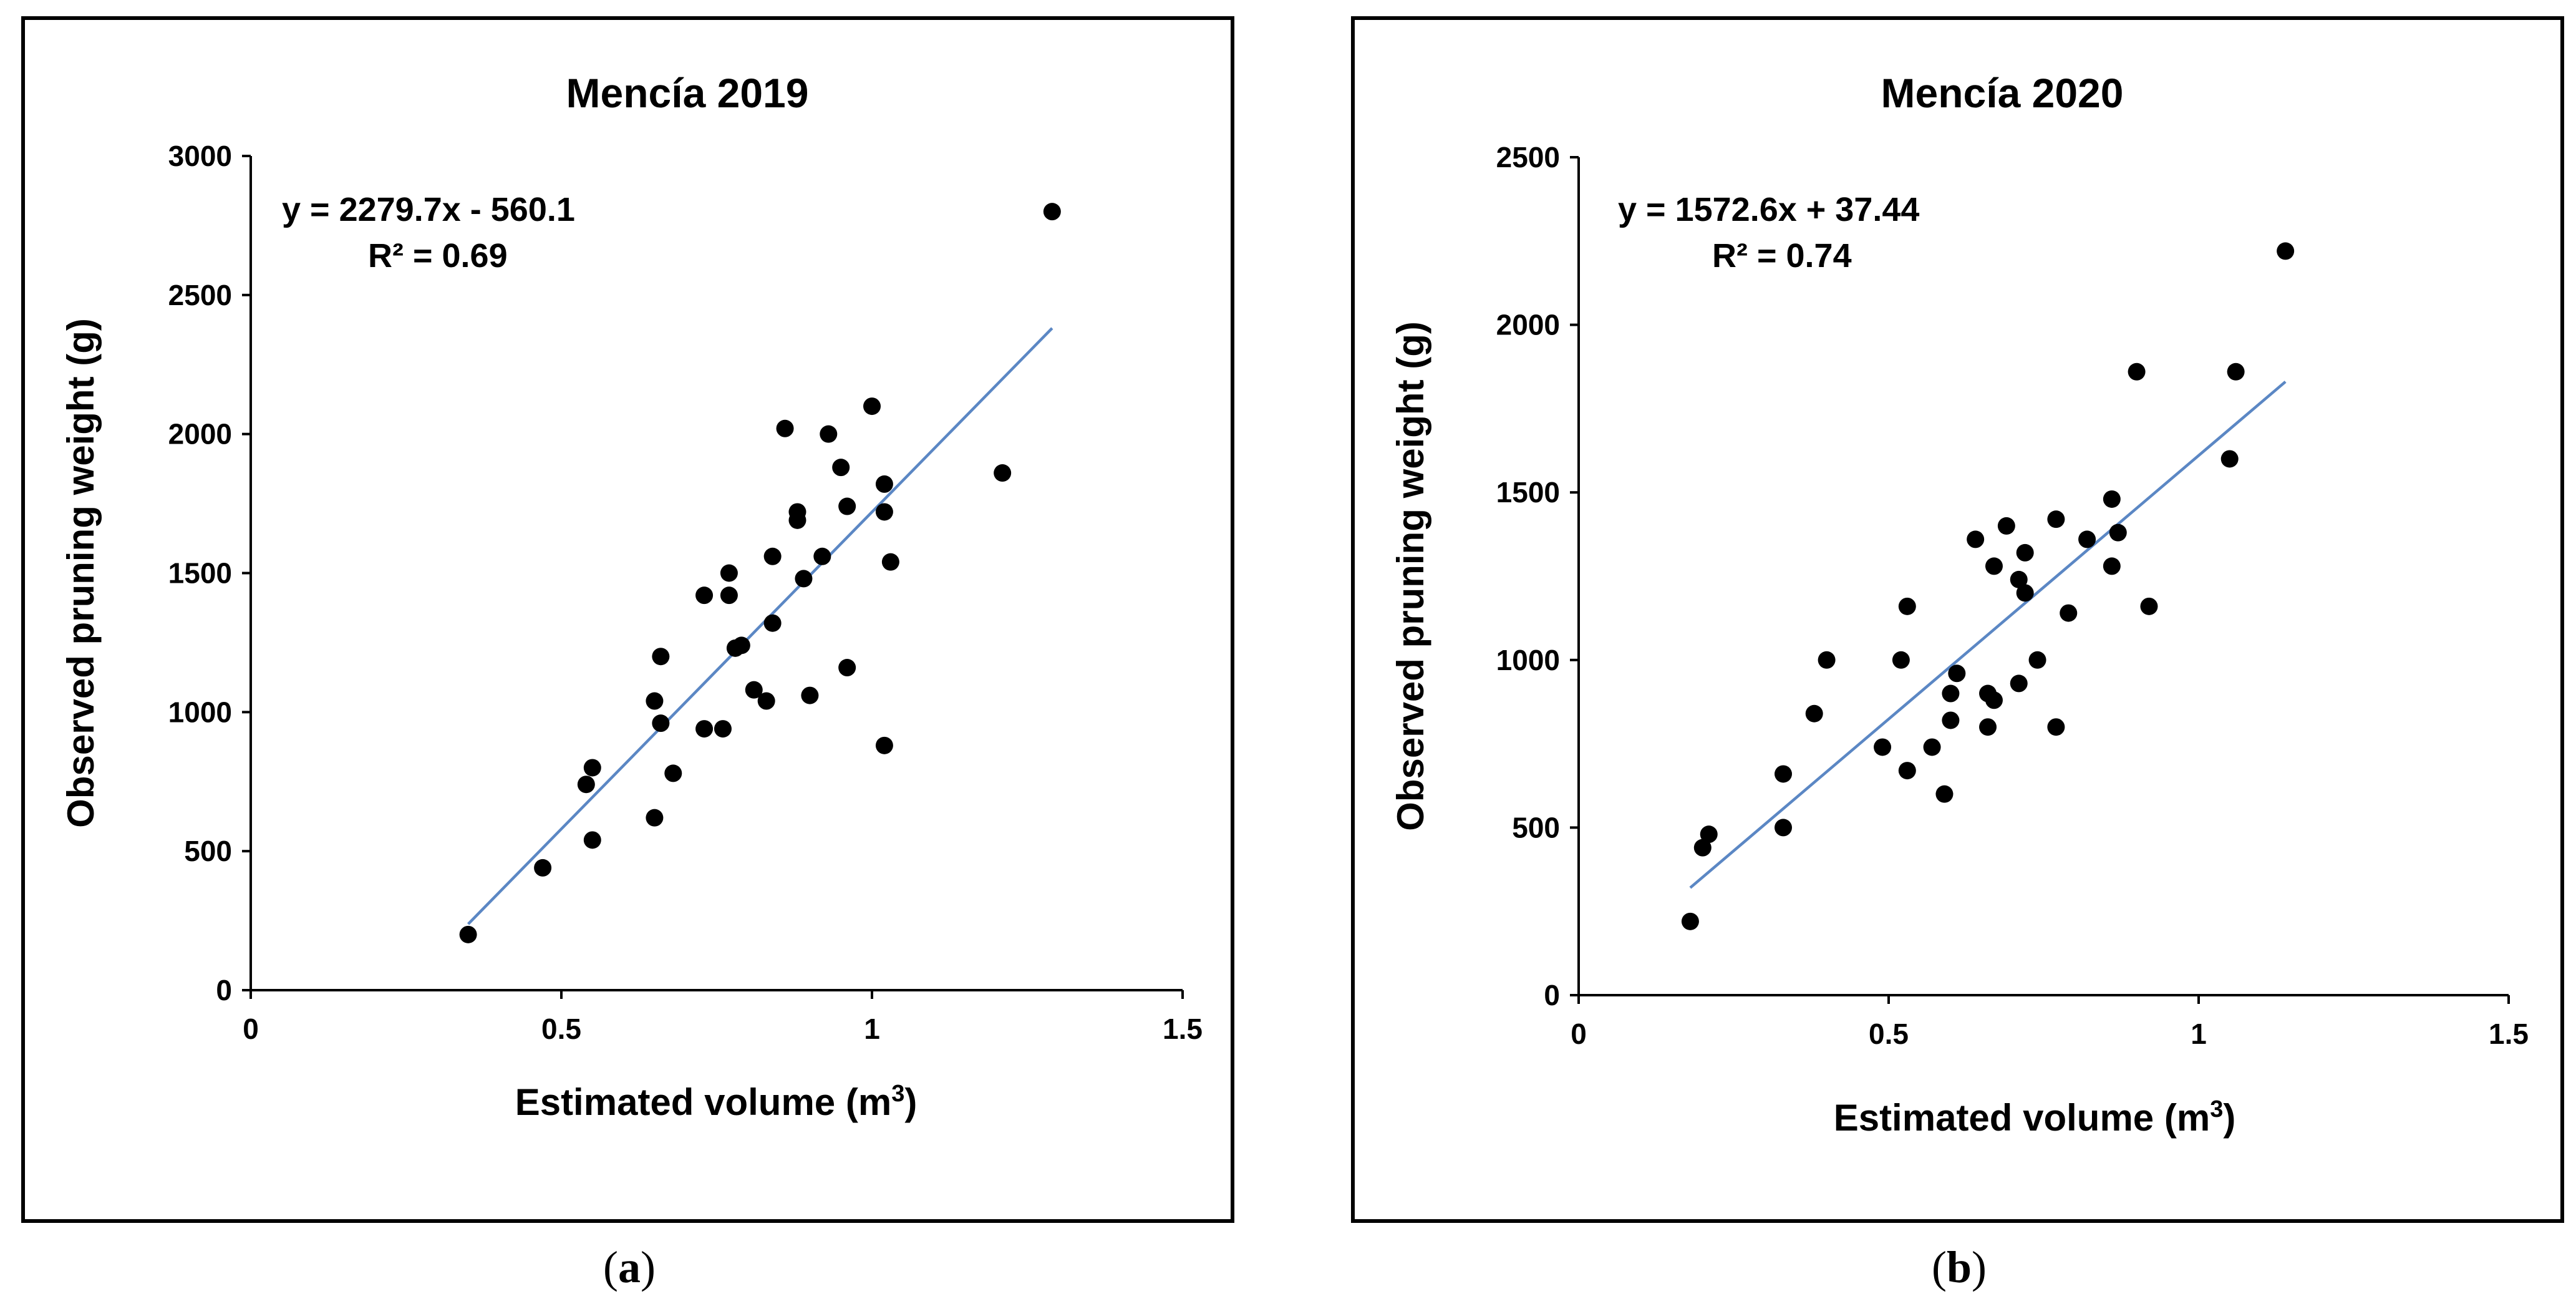 This screenshot has height=1309, width=2576. Describe the element at coordinates (1782, 256) in the screenshot. I see `r-squared-label: R² = 0.74` at that location.